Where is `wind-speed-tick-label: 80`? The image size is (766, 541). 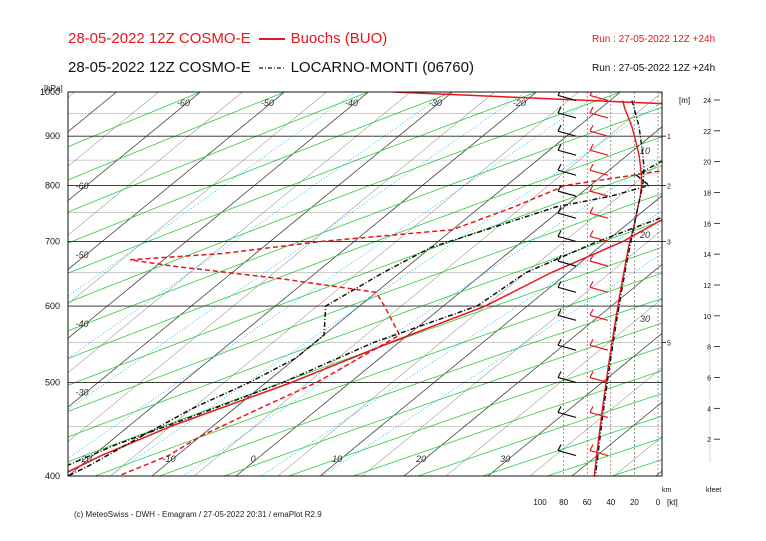 wind-speed-tick-label: 80 is located at coordinates (563, 502).